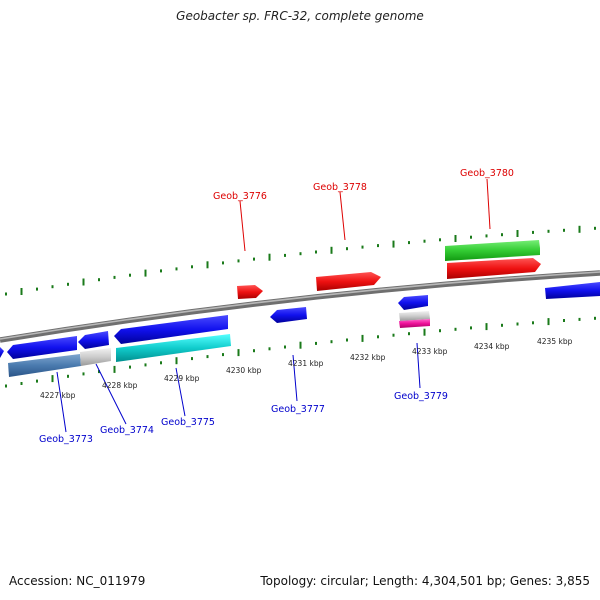 The width and height of the screenshot is (600, 600). What do you see at coordinates (306, 363) in the screenshot?
I see `scale-label-4231: 4231 kbp` at bounding box center [306, 363].